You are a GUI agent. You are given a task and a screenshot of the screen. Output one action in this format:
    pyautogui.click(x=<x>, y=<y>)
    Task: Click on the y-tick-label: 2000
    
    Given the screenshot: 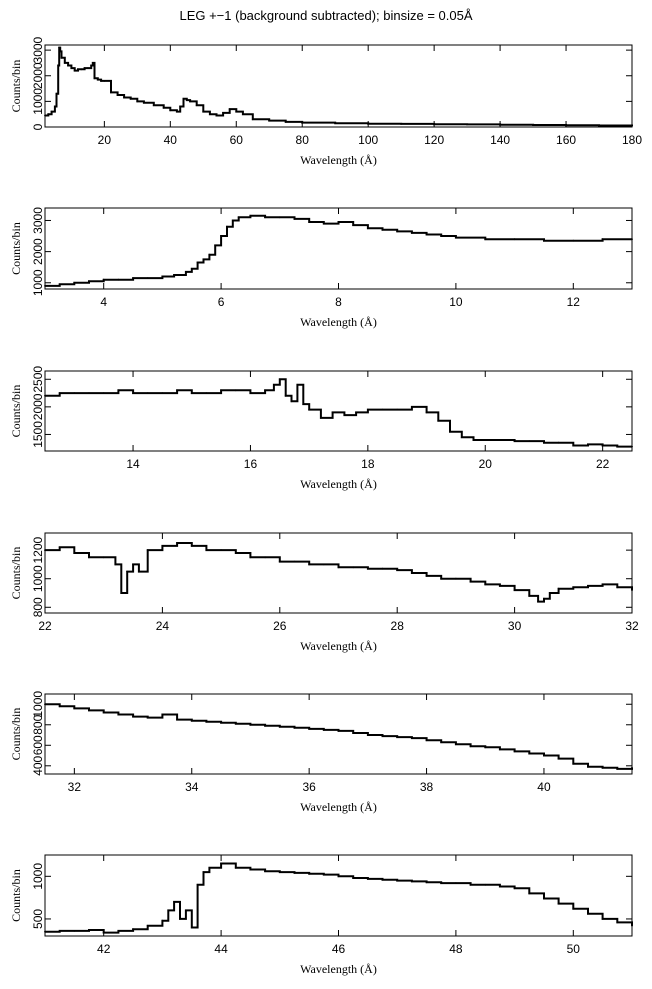 What is the action you would take?
    pyautogui.click(x=38, y=75)
    